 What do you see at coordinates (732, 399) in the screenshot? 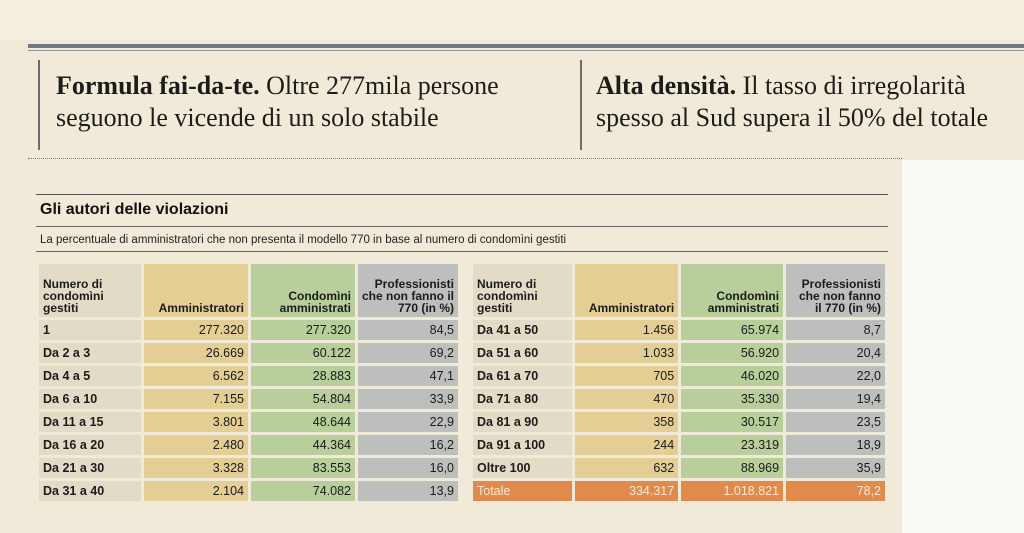
I see `cell-condos: 35.330` at bounding box center [732, 399].